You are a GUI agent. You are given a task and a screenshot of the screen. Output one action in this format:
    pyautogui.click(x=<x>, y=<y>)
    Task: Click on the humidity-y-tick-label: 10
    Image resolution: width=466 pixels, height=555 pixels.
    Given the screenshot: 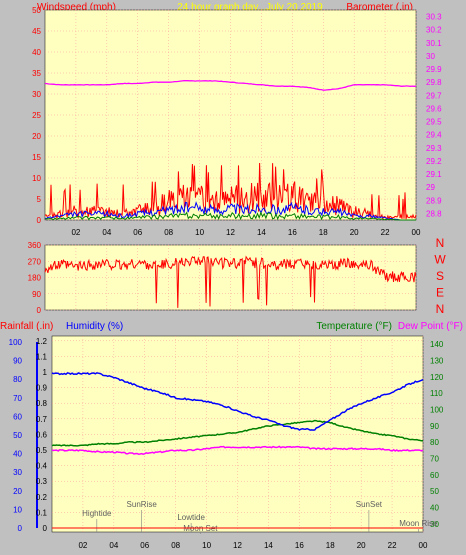 What is the action you would take?
    pyautogui.click(x=17, y=509)
    